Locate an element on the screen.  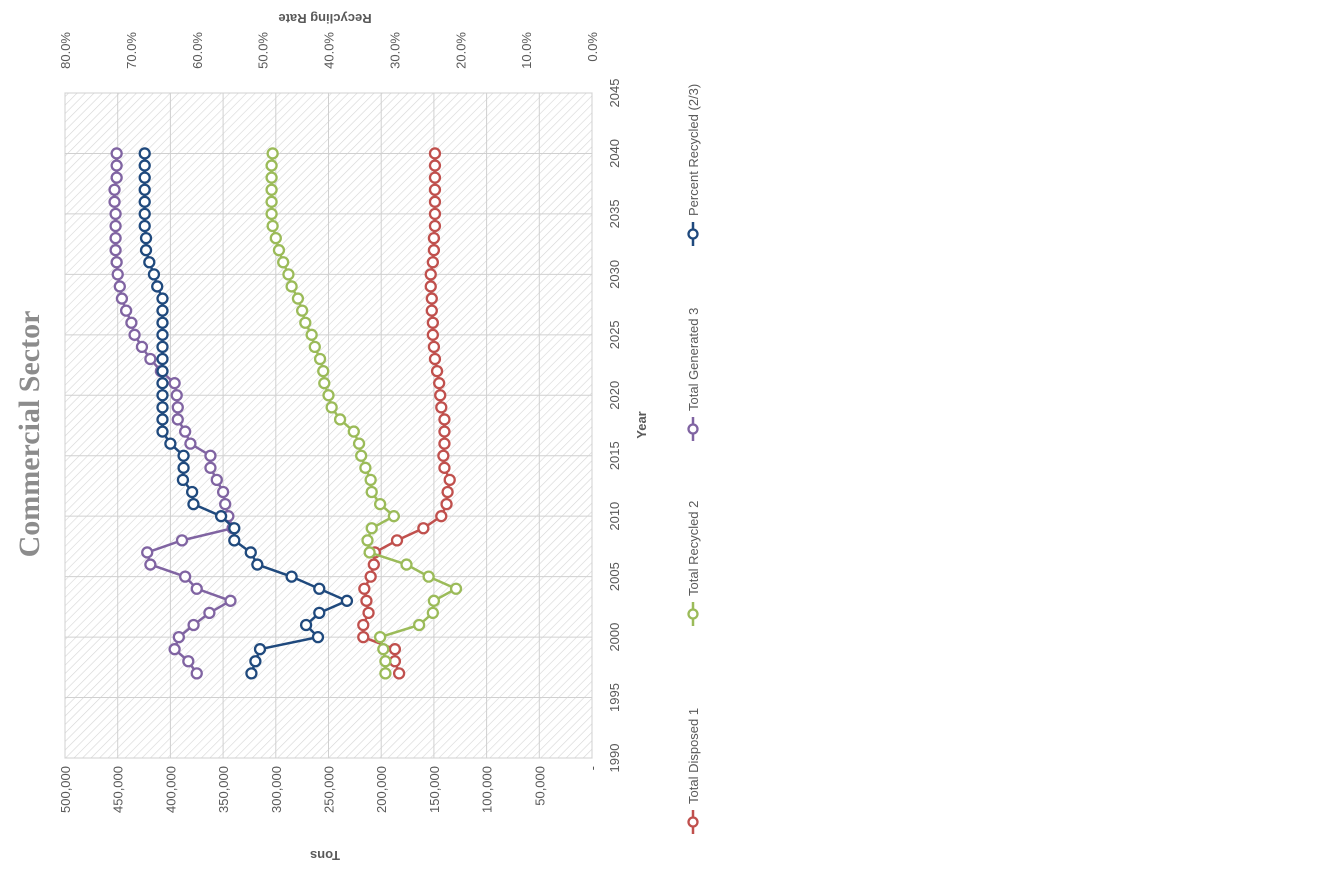
tons-tick-label: 450,000 is located at coordinates (118, 789).